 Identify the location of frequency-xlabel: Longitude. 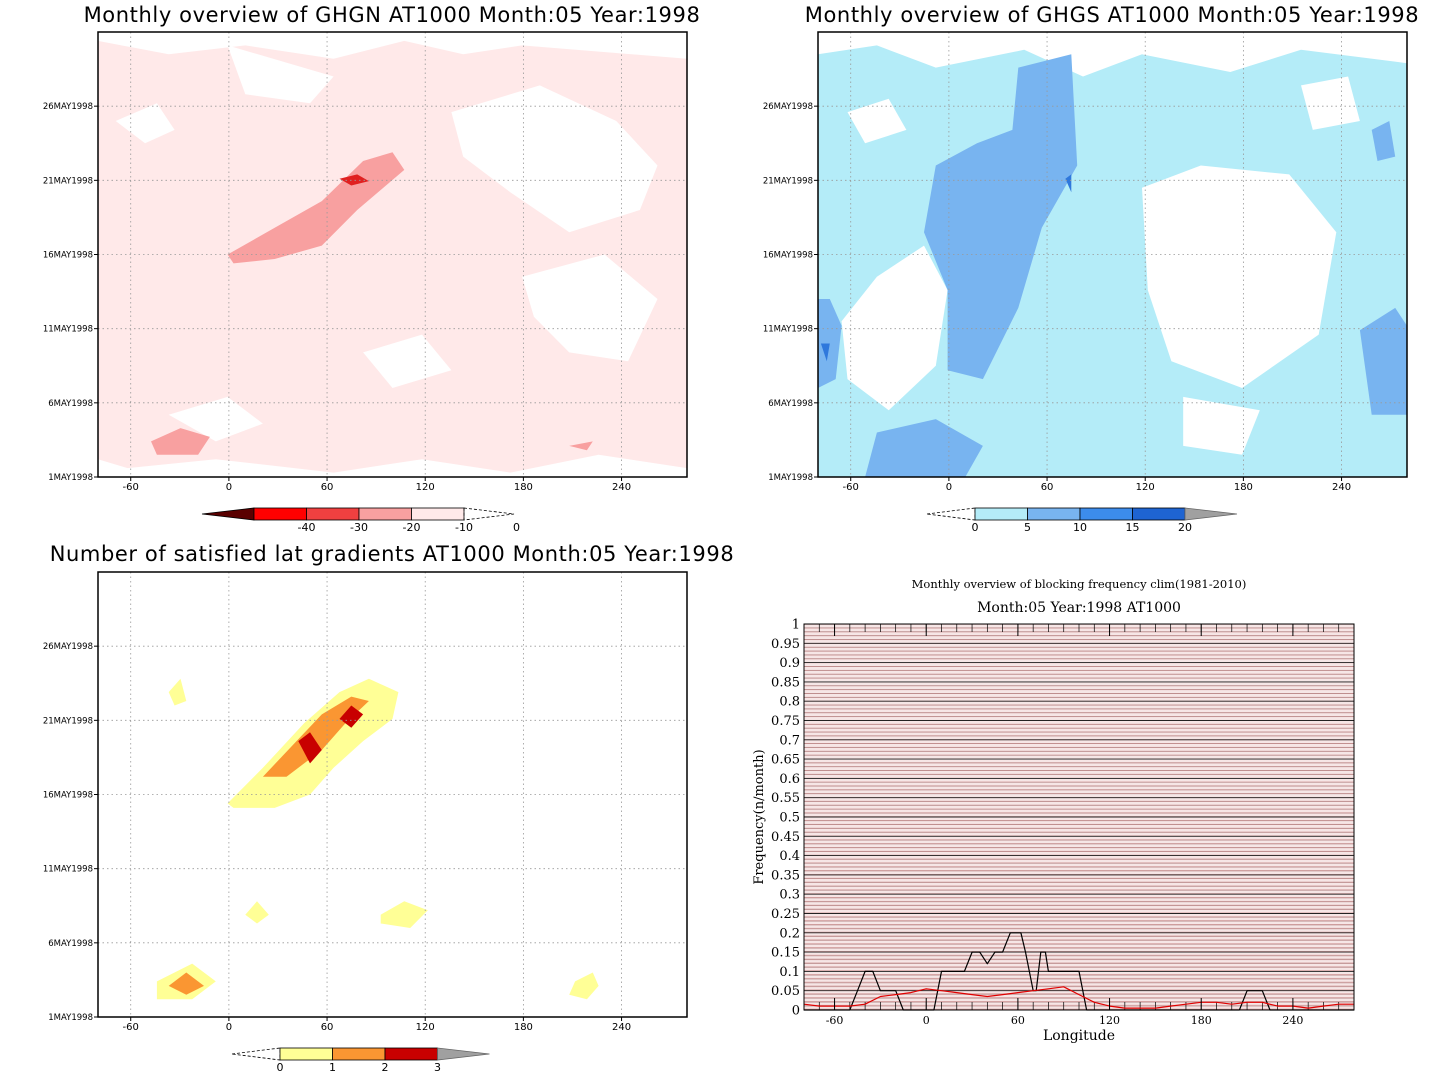
(1079, 1036).